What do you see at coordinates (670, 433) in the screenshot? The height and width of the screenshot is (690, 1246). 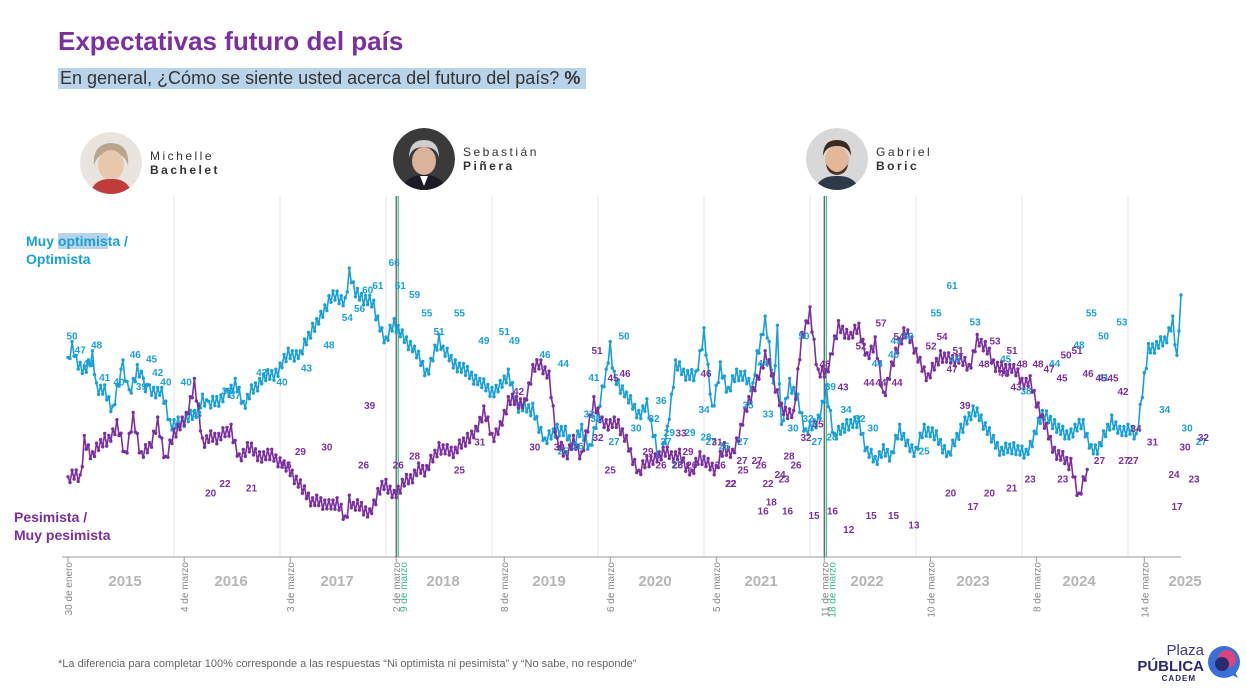 I see `optimist-data-label: 29` at bounding box center [670, 433].